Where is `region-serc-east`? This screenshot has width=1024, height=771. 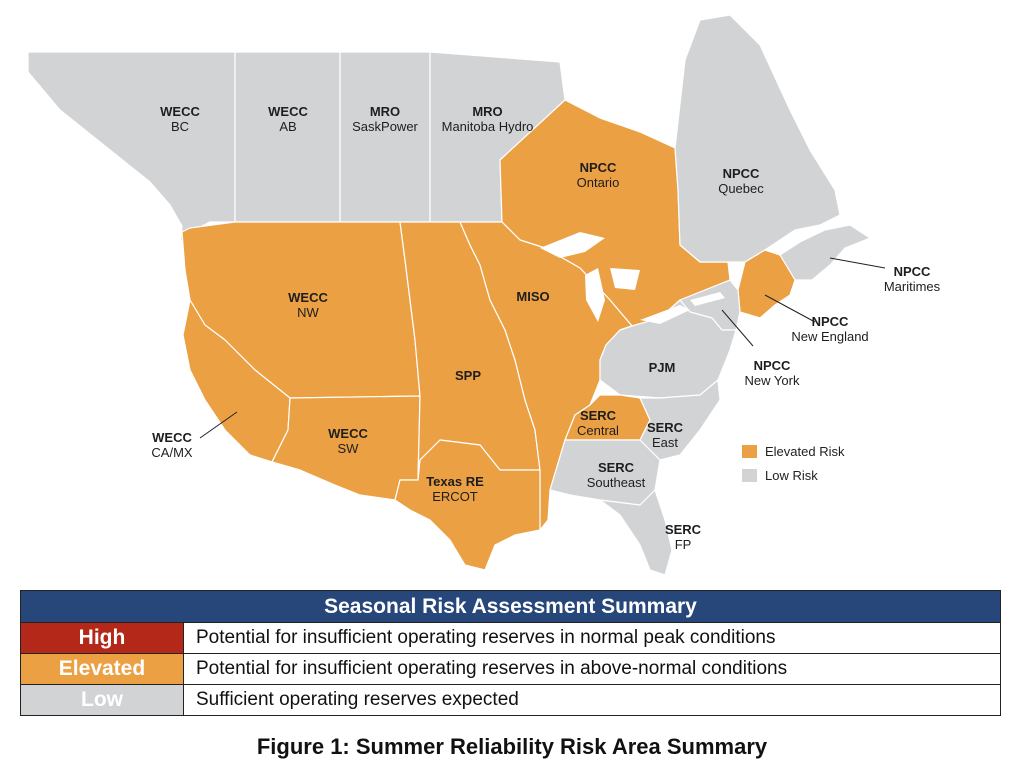 region-serc-east is located at coordinates (680, 420).